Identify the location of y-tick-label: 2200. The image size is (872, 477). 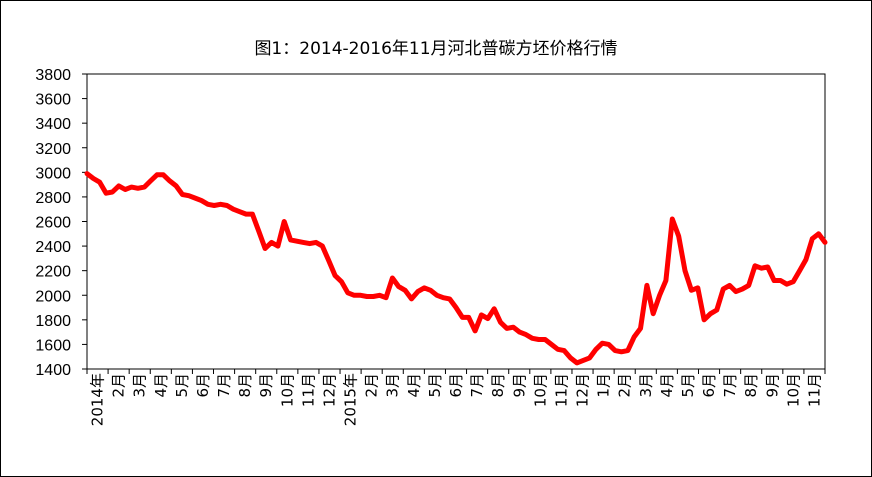
(53, 272).